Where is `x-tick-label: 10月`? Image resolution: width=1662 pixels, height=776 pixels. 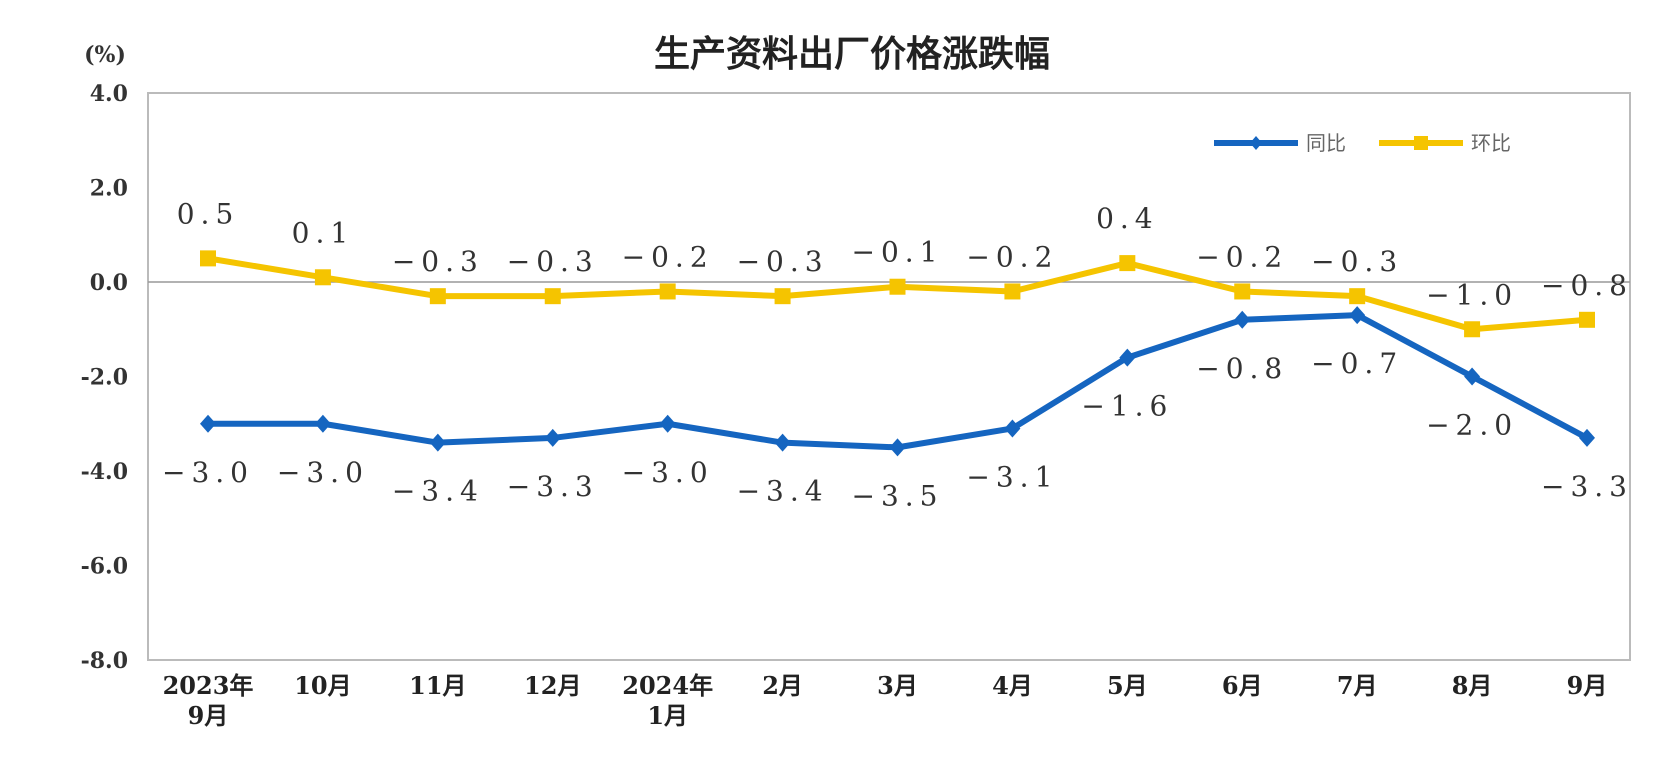
x-tick-label: 10月 is located at coordinates (322, 685).